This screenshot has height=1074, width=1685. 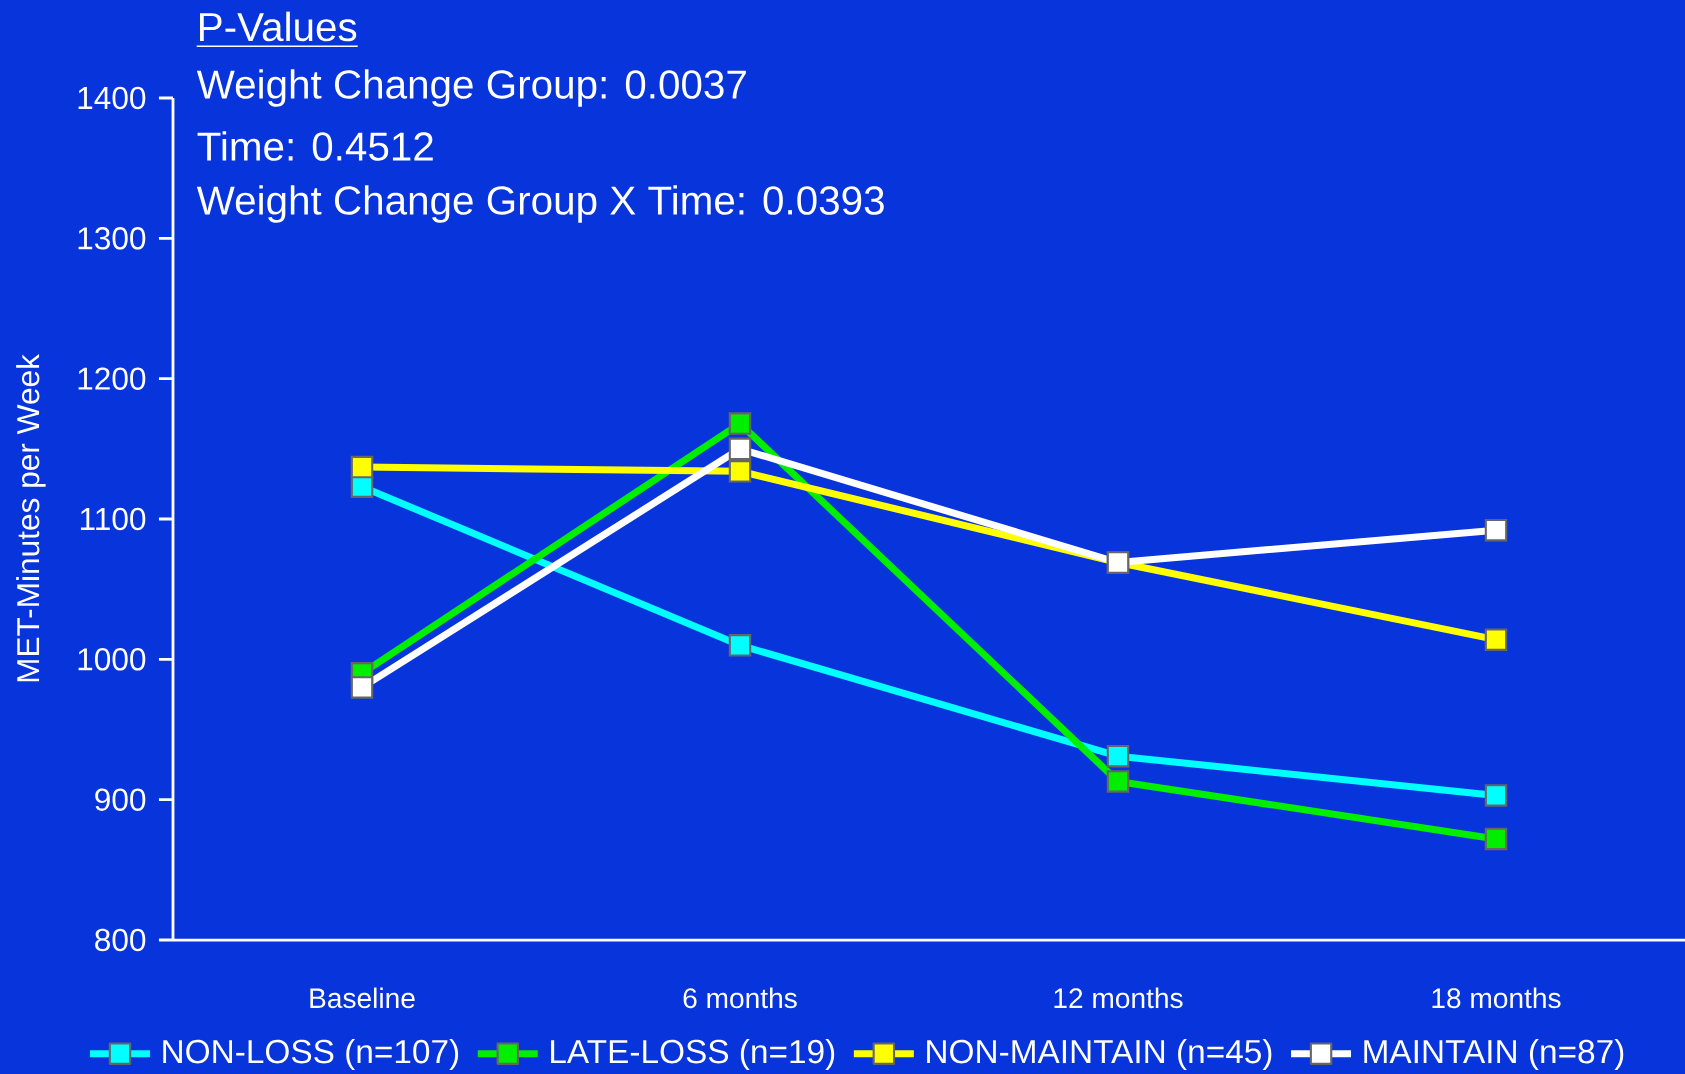 What do you see at coordinates (113, 519) in the screenshot?
I see `y-tick-label: 1100` at bounding box center [113, 519].